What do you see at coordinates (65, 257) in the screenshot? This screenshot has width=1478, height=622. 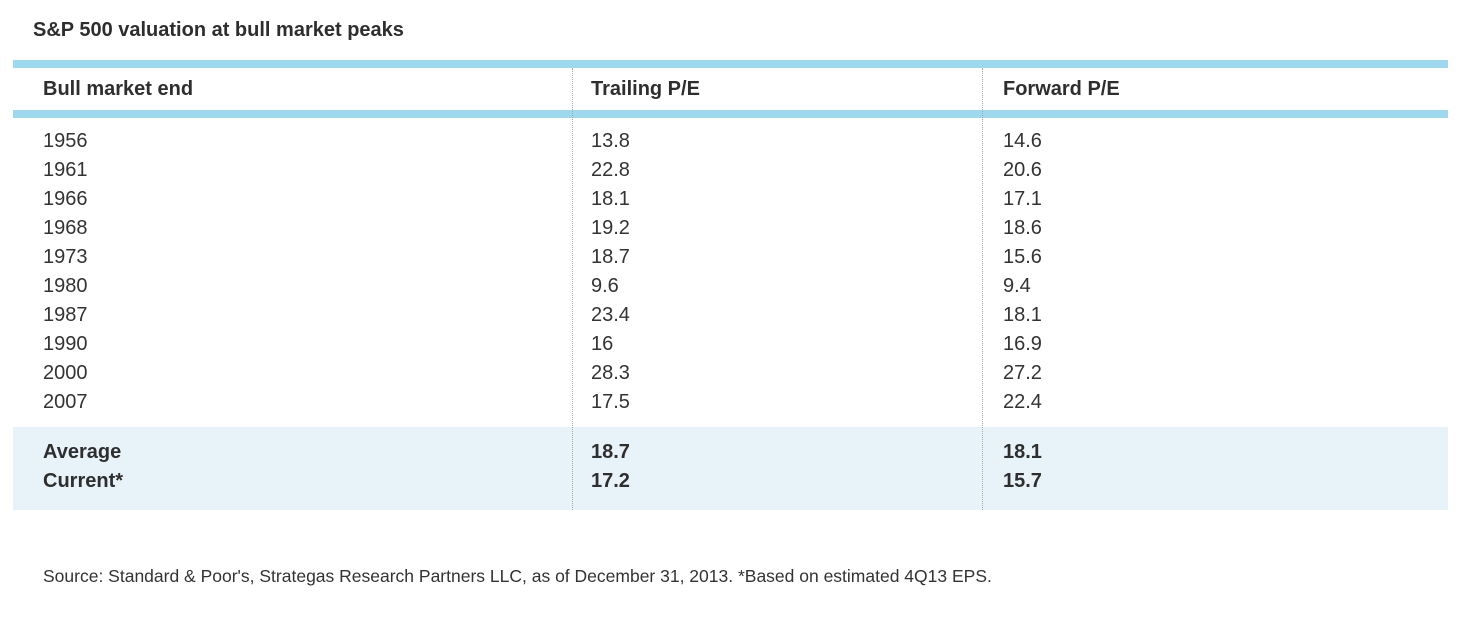 I see `cell-bull-market-end: 1973` at bounding box center [65, 257].